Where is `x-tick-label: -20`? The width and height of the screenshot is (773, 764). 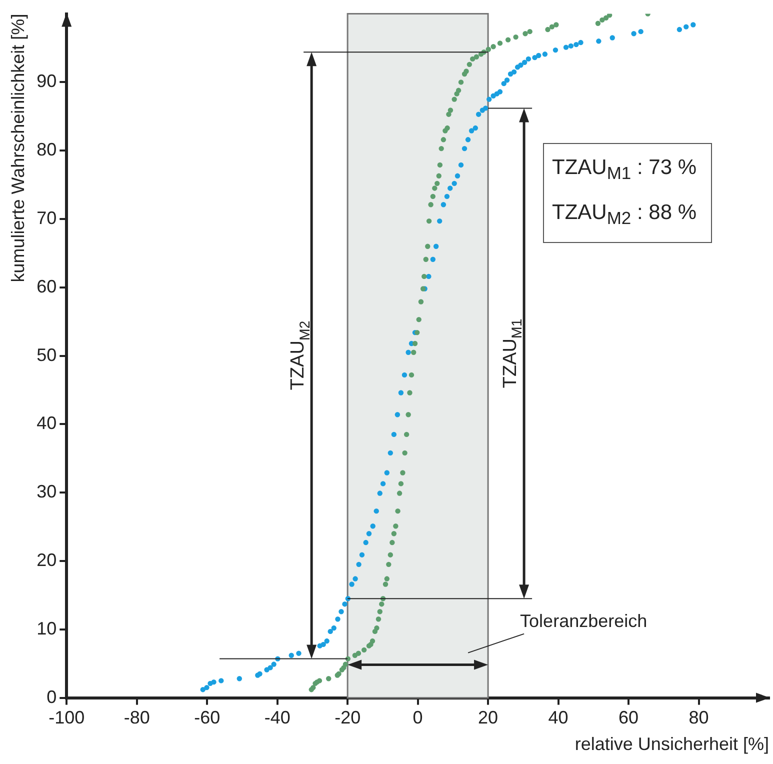 x-tick-label: -20 is located at coordinates (347, 718).